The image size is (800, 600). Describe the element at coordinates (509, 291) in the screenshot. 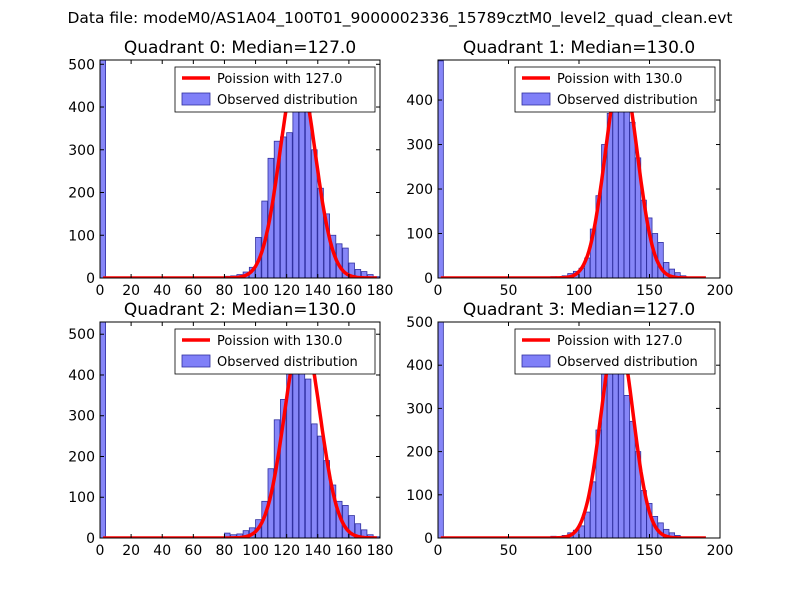

I see `x-tick-label: 50` at that location.